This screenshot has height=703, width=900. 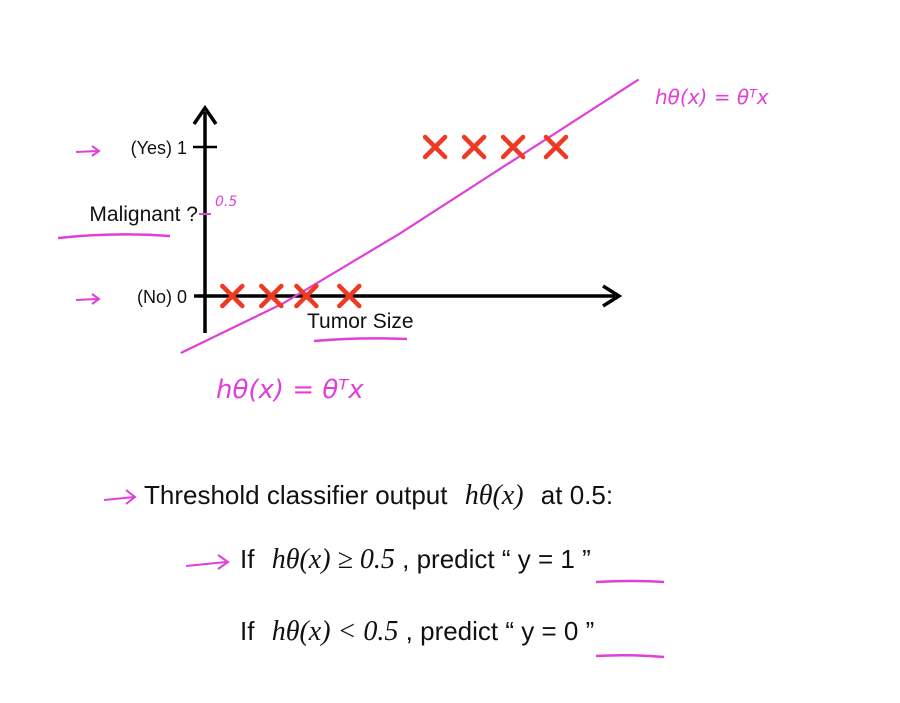 What do you see at coordinates (712, 97) in the screenshot?
I see `hypothesis-annotation-top: hθ(x) = θᵀx` at bounding box center [712, 97].